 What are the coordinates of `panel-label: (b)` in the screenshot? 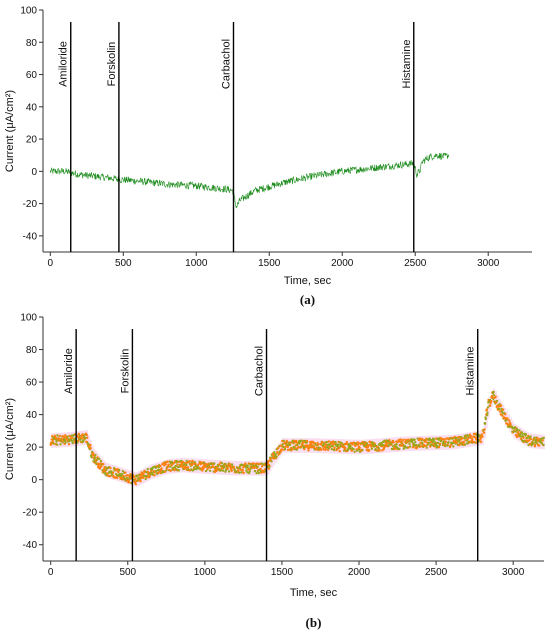 It's located at (314, 622).